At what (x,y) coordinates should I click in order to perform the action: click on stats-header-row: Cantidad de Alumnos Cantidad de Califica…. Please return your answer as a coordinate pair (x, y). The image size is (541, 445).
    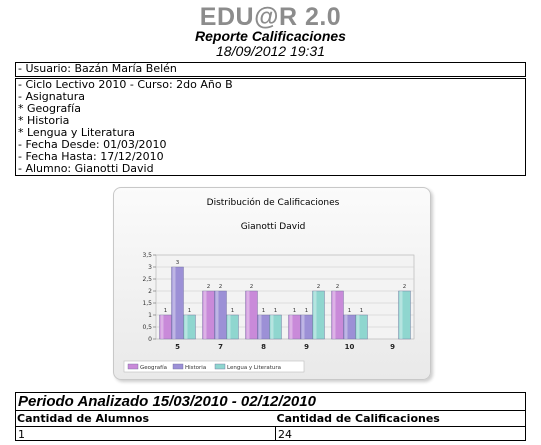
    Looking at the image, I should click on (270, 419).